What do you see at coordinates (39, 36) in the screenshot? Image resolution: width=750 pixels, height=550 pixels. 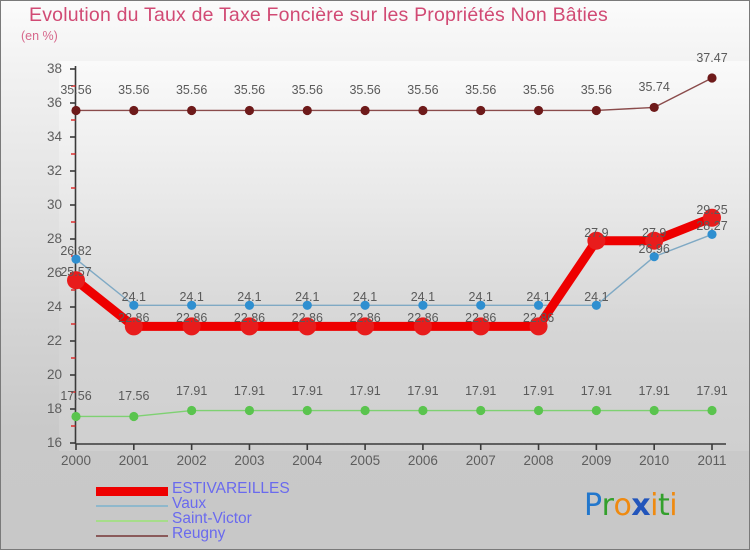 I see `chart-unit-subtitle: (en %)` at bounding box center [39, 36].